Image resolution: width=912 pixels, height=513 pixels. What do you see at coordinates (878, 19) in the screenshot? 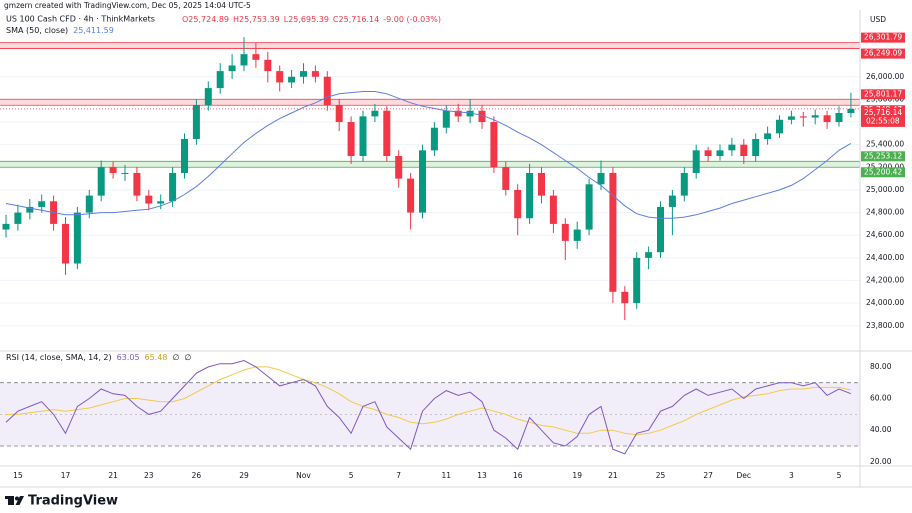
I see `currency: USD` at bounding box center [878, 19].